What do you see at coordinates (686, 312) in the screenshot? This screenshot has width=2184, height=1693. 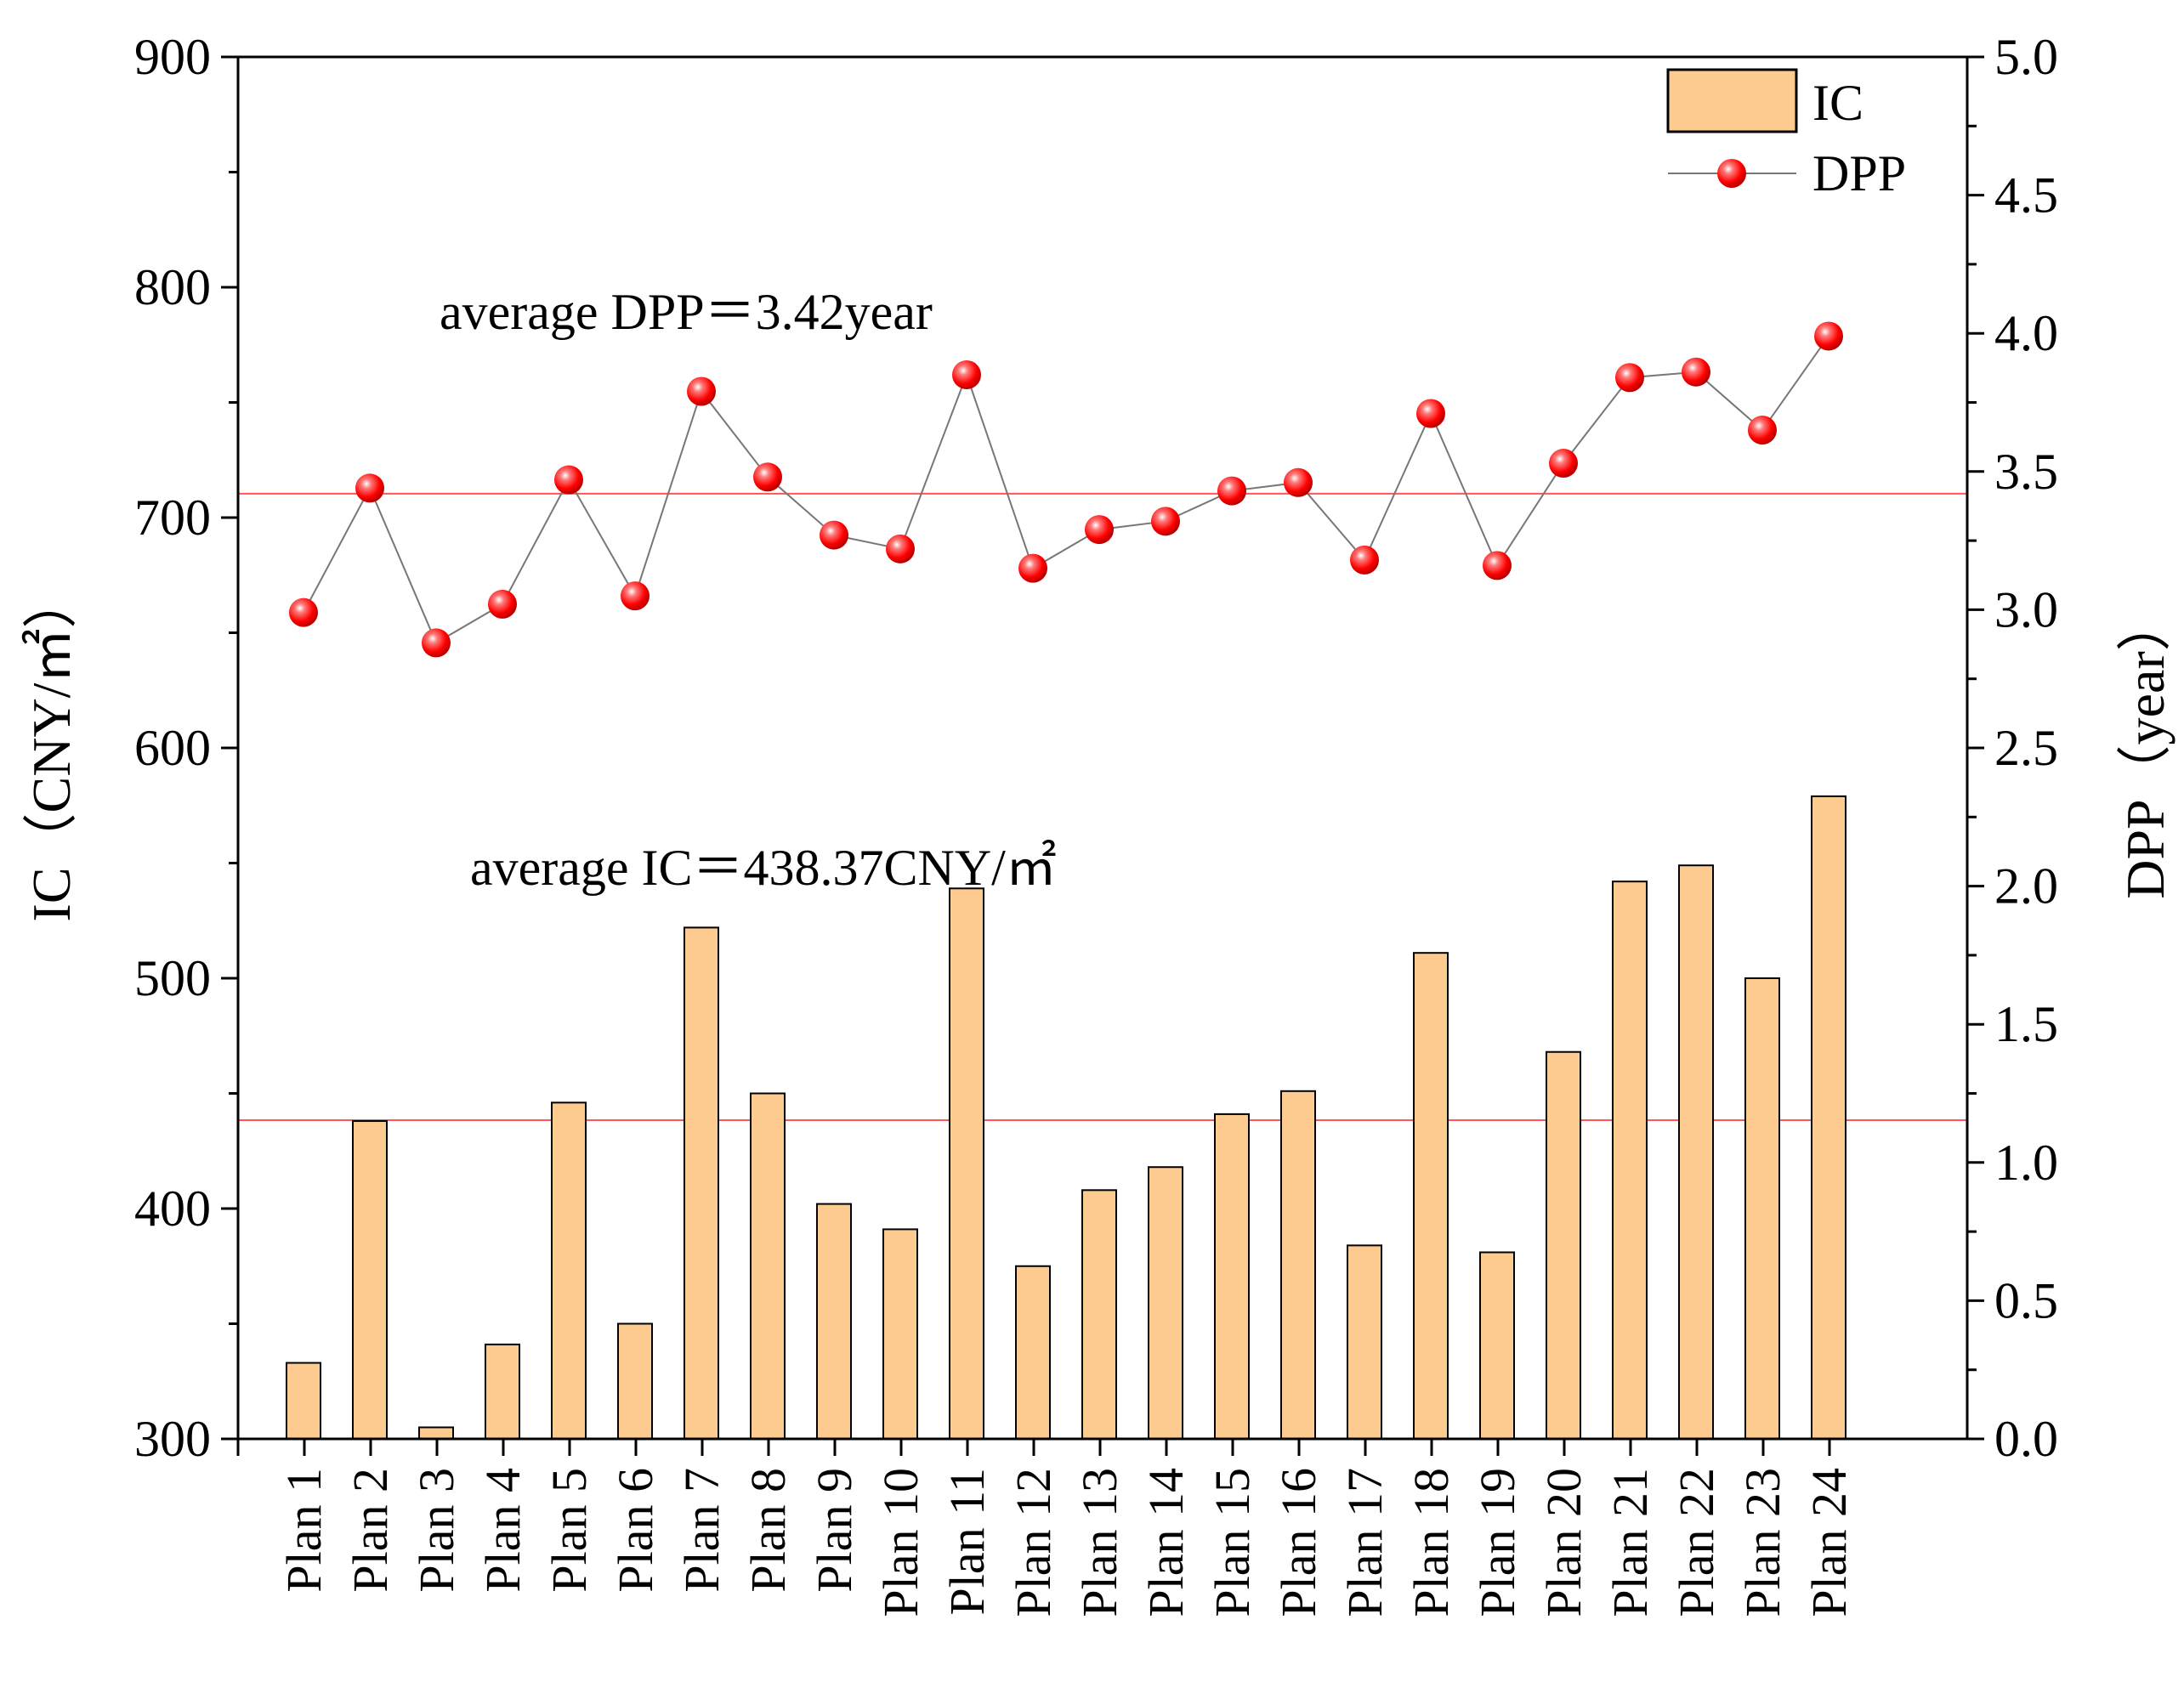 I see `average-dpp-annotation: average DPP＝3.42year` at bounding box center [686, 312].